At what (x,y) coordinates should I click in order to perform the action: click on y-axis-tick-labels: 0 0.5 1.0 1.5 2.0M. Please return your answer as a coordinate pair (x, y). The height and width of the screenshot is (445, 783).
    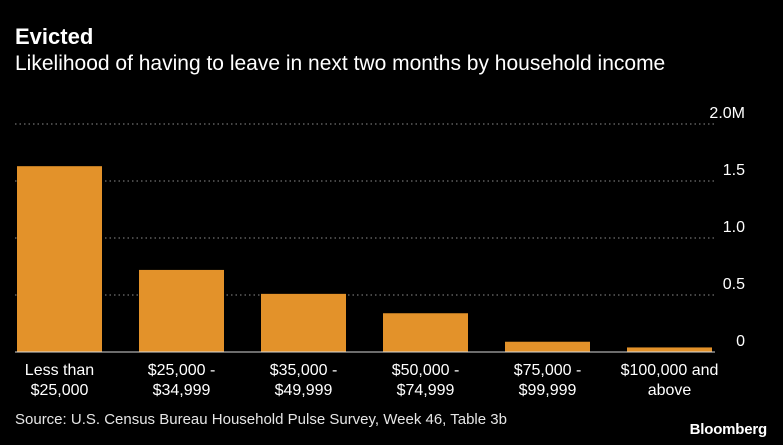
    Looking at the image, I should click on (727, 227).